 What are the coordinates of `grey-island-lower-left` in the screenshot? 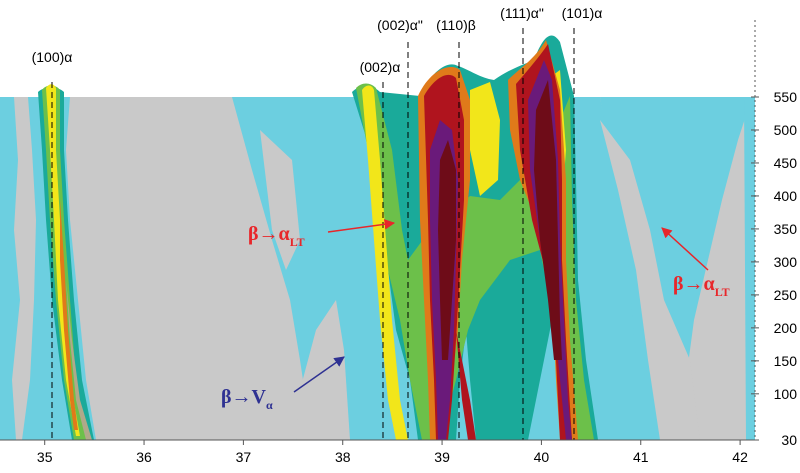 It's located at (323, 370).